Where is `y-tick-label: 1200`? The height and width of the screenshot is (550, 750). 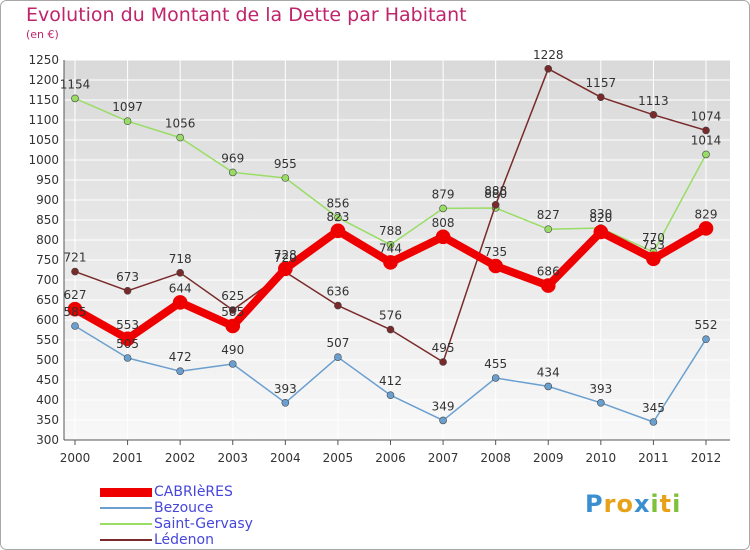
y-tick-label: 1200 is located at coordinates (43, 80).